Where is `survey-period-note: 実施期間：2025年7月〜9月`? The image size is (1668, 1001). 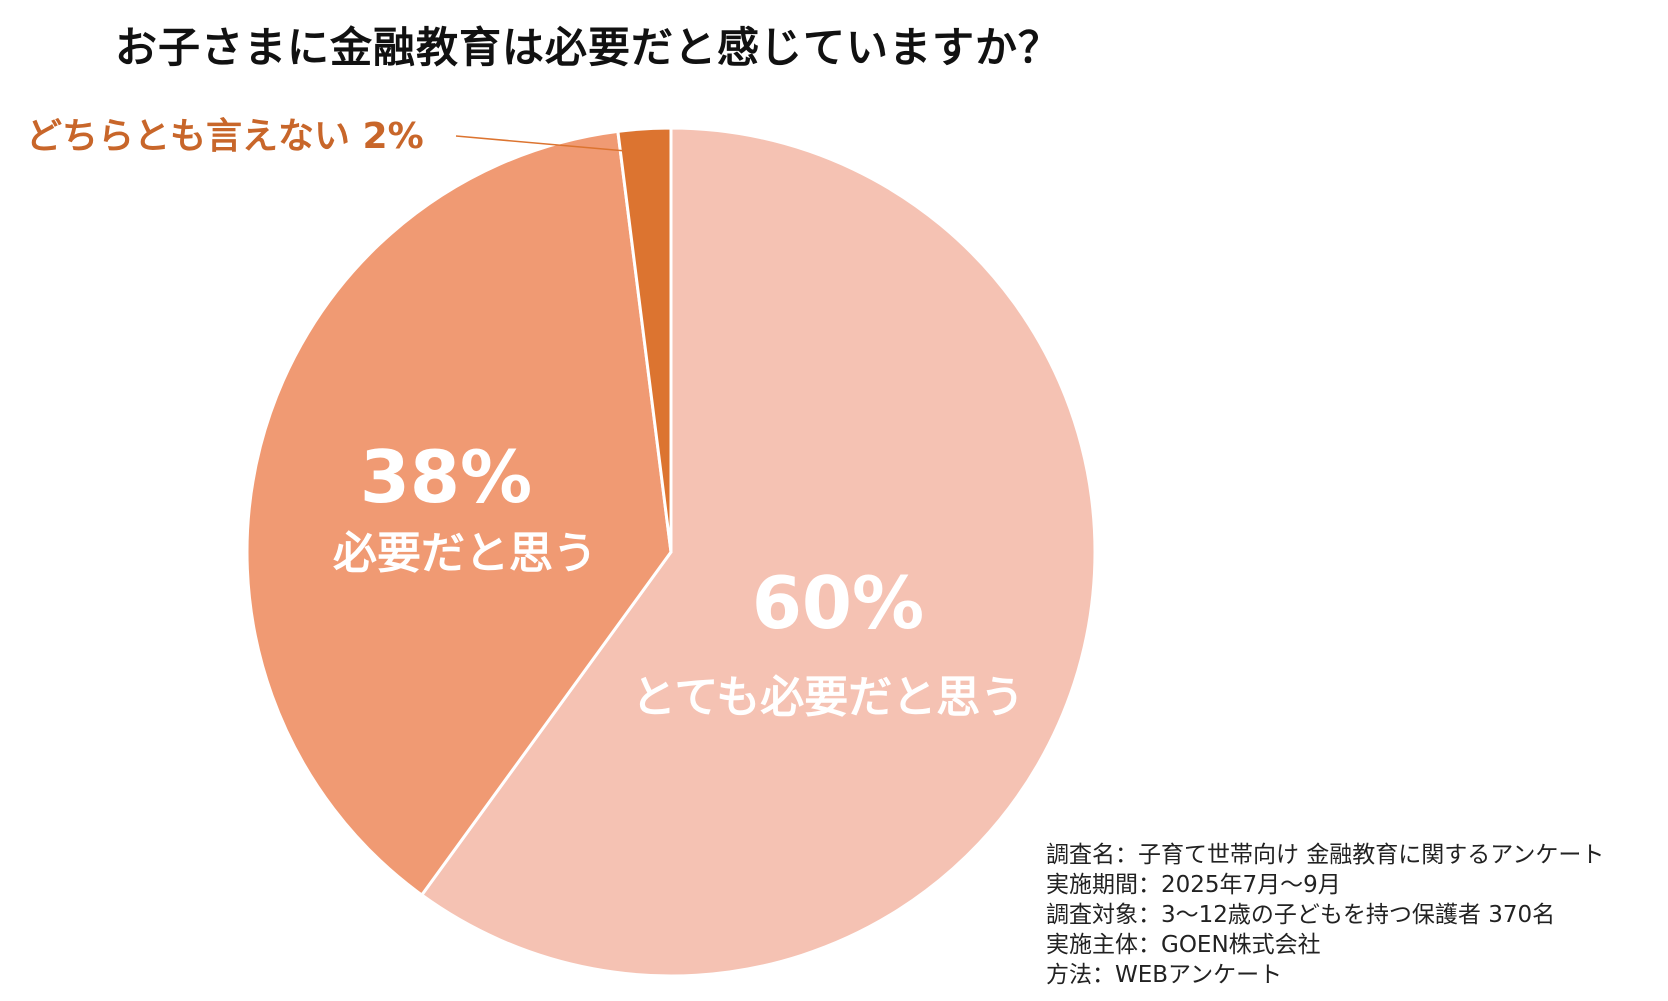
survey-period-note: 実施期間：2025年7月〜9月 is located at coordinates (1193, 885).